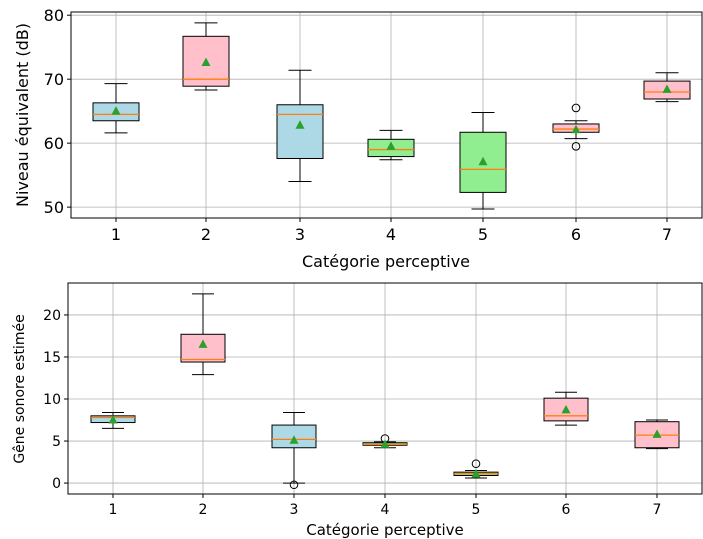 This screenshot has width=703, height=539. What do you see at coordinates (386, 261) in the screenshot?
I see `chart-top-xlabel: Catégorie perceptive` at bounding box center [386, 261].